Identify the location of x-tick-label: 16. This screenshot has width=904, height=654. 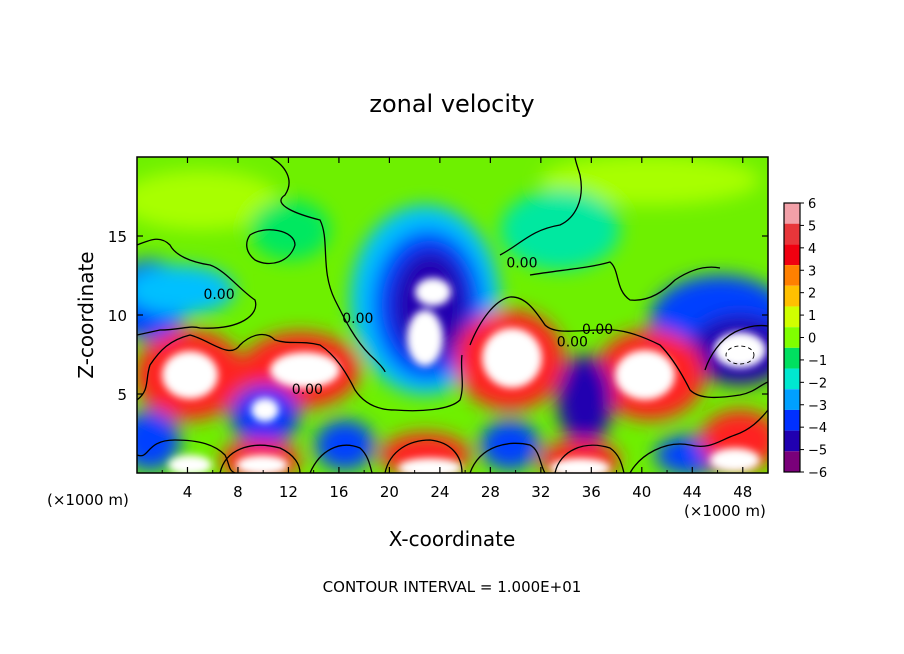
(338, 492).